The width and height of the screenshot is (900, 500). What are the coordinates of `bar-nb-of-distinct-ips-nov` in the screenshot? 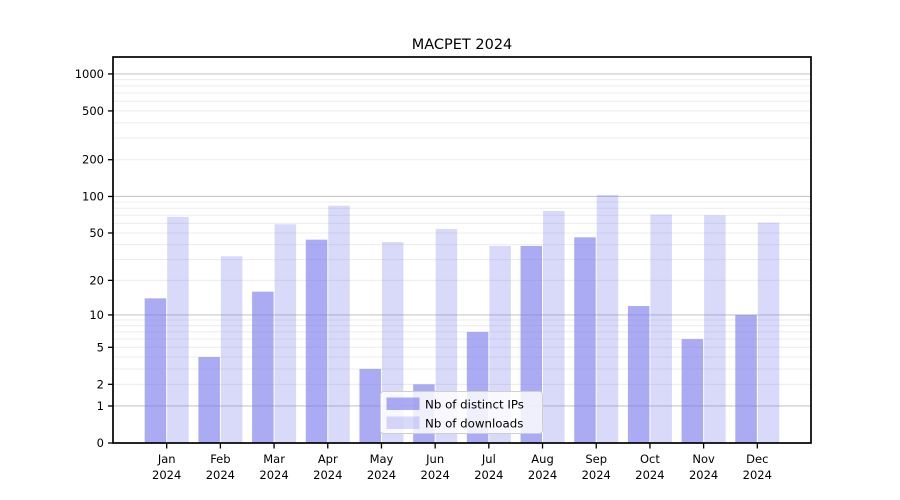 It's located at (692, 391).